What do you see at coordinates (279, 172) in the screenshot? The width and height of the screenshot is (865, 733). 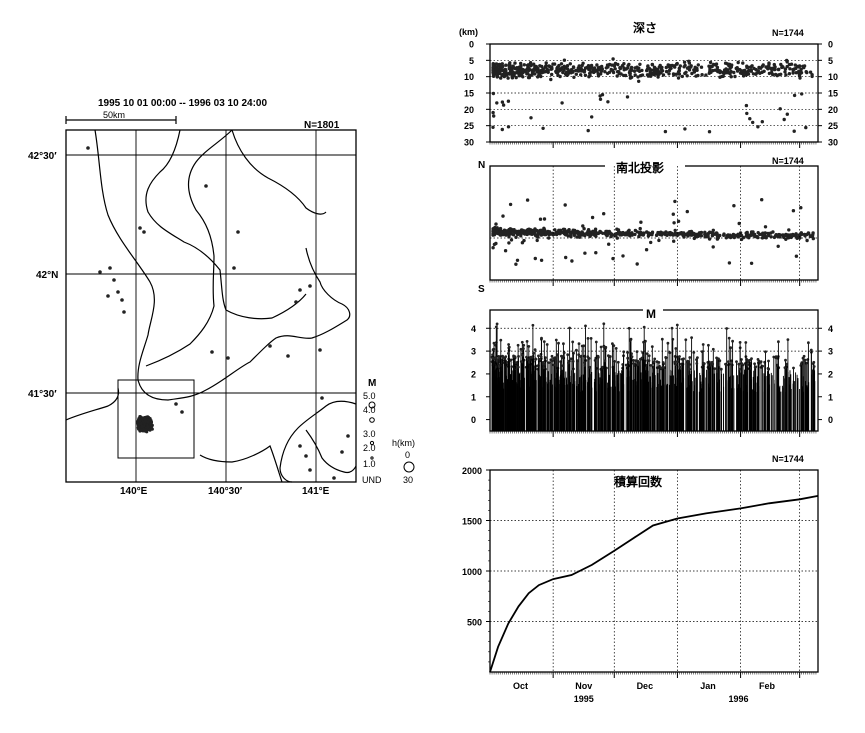 I see `coastline-east` at bounding box center [279, 172].